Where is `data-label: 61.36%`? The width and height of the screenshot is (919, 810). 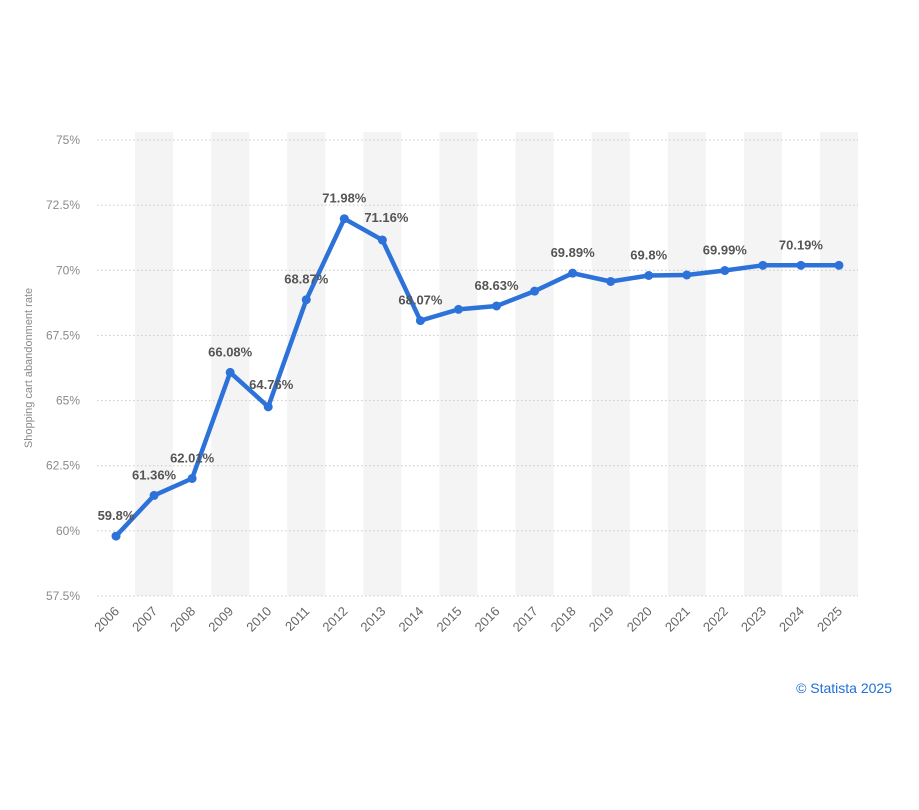 data-label: 61.36% is located at coordinates (154, 474).